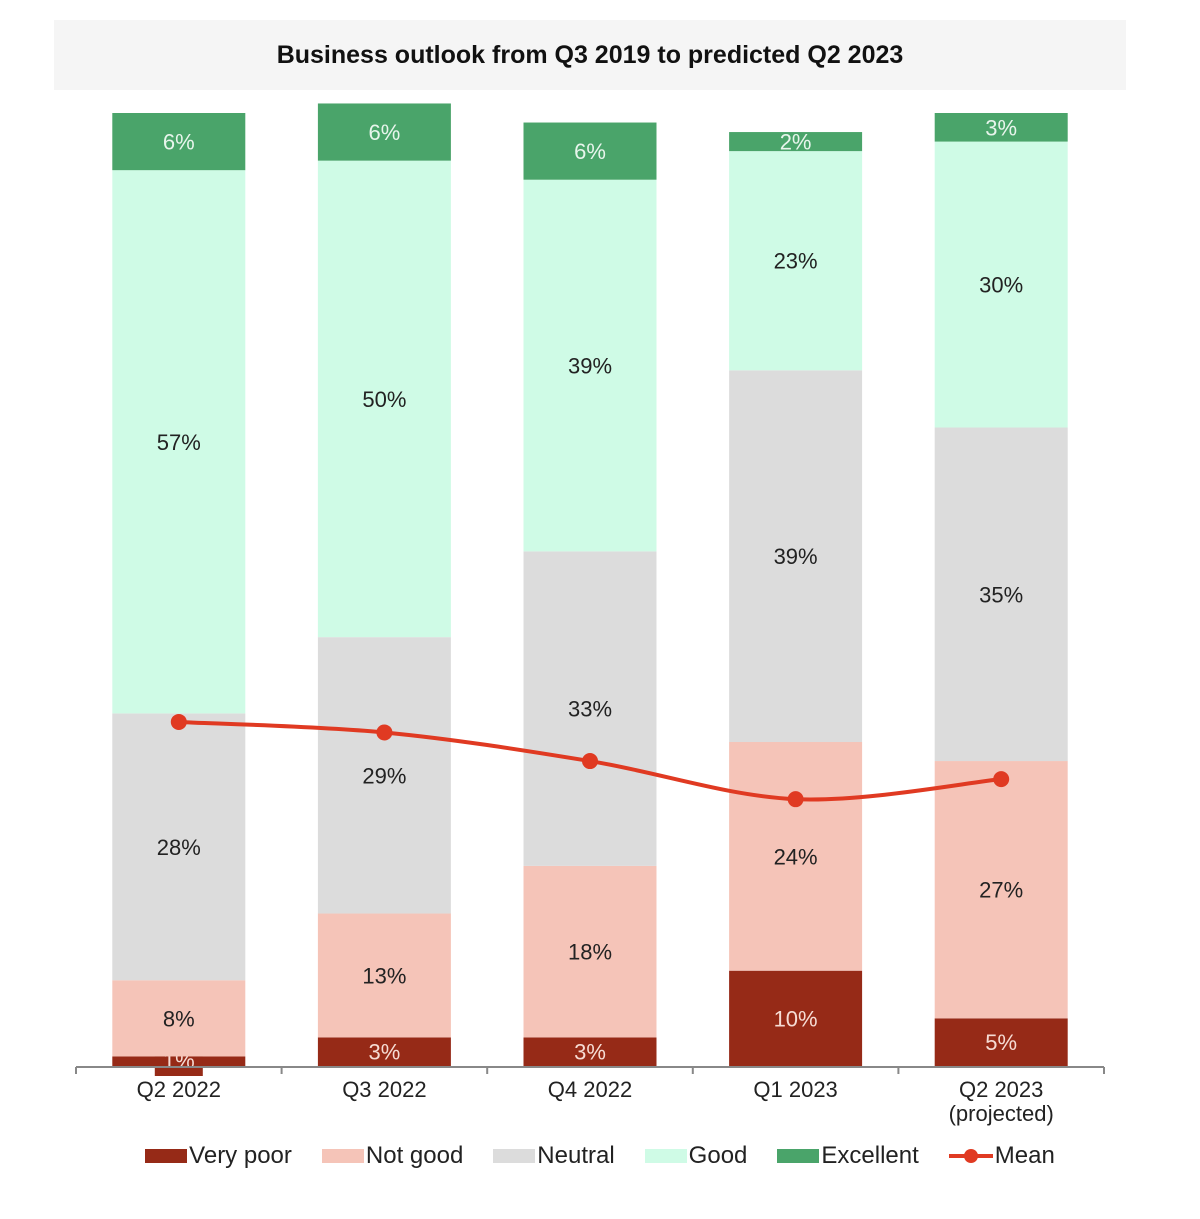 This screenshot has height=1219, width=1200. I want to click on data-label: 50%, so click(384, 399).